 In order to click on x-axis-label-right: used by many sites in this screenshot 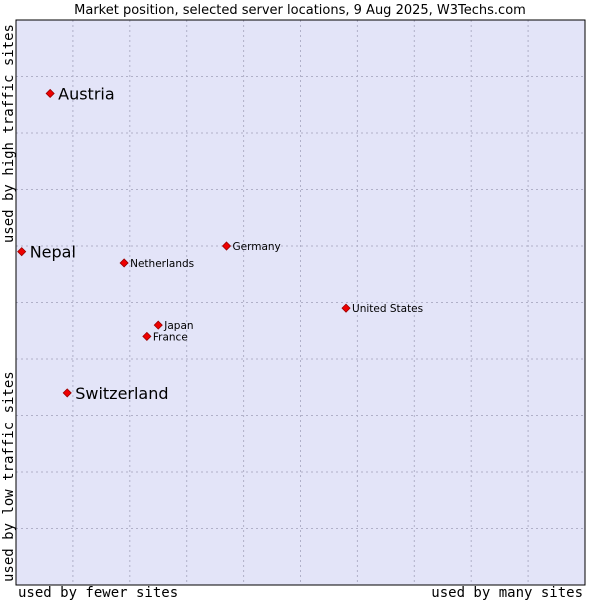, I will do `click(507, 592)`.